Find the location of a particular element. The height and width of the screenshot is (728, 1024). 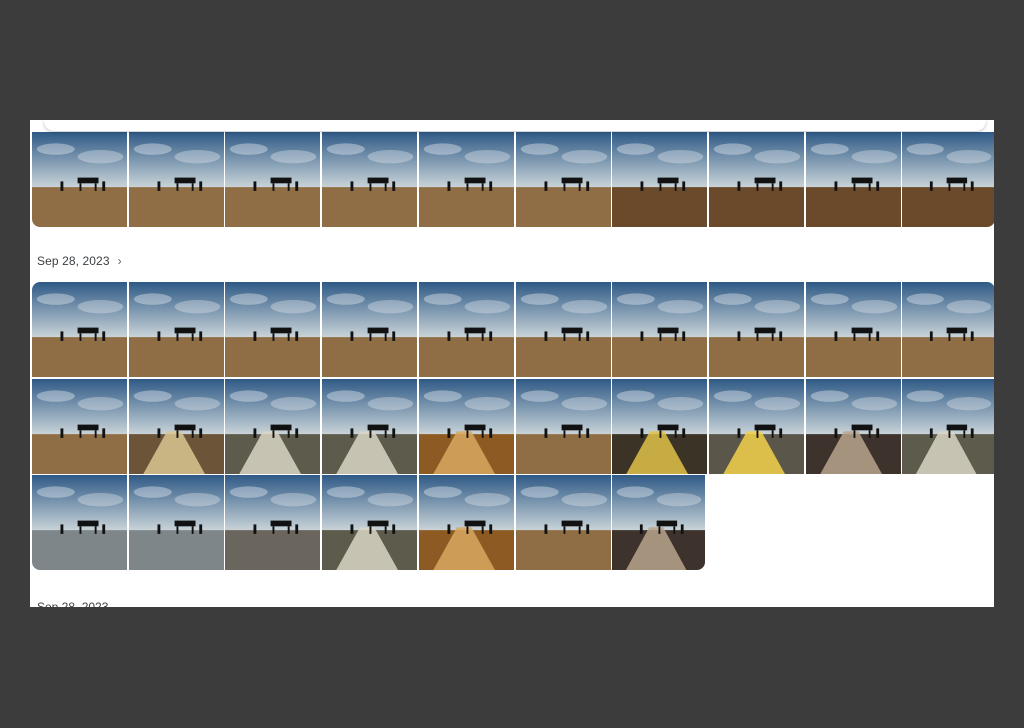

search-bar-edge is located at coordinates (515, 125).